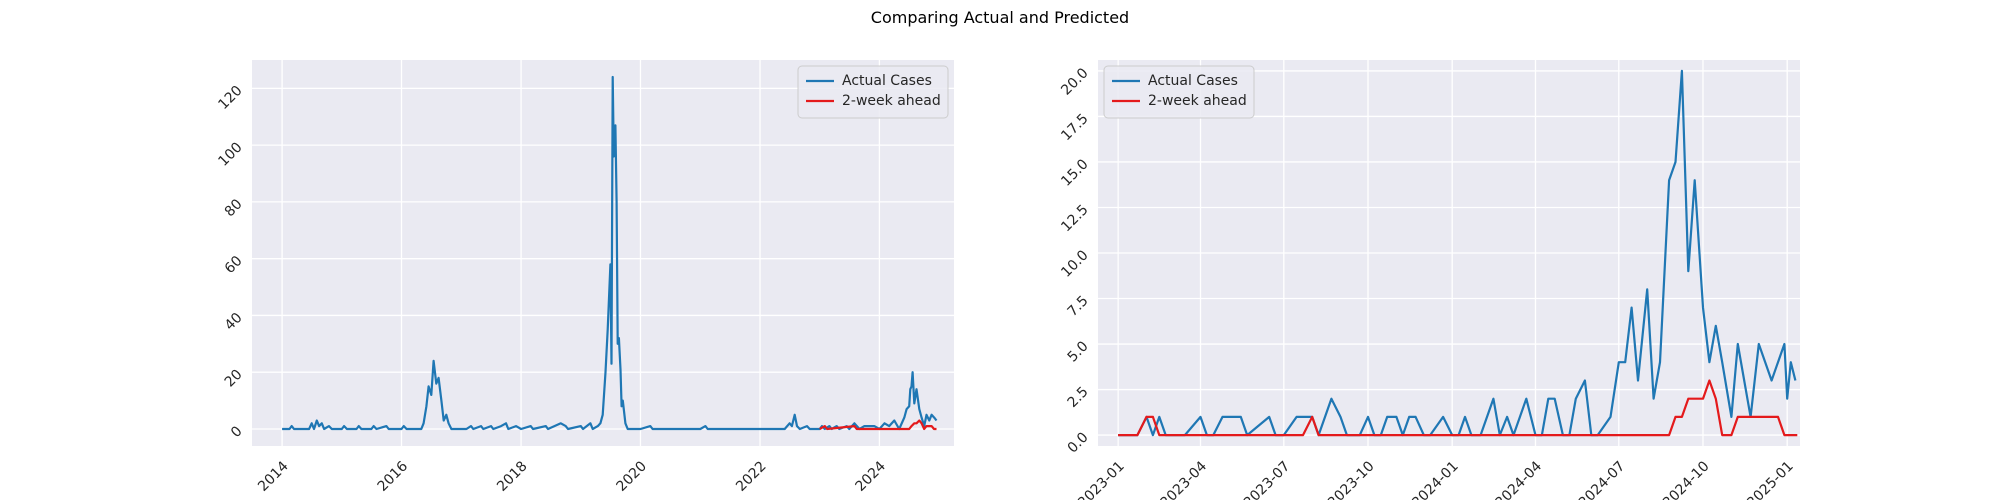  What do you see at coordinates (512, 476) in the screenshot?
I see `x-tick-label: 2018` at bounding box center [512, 476].